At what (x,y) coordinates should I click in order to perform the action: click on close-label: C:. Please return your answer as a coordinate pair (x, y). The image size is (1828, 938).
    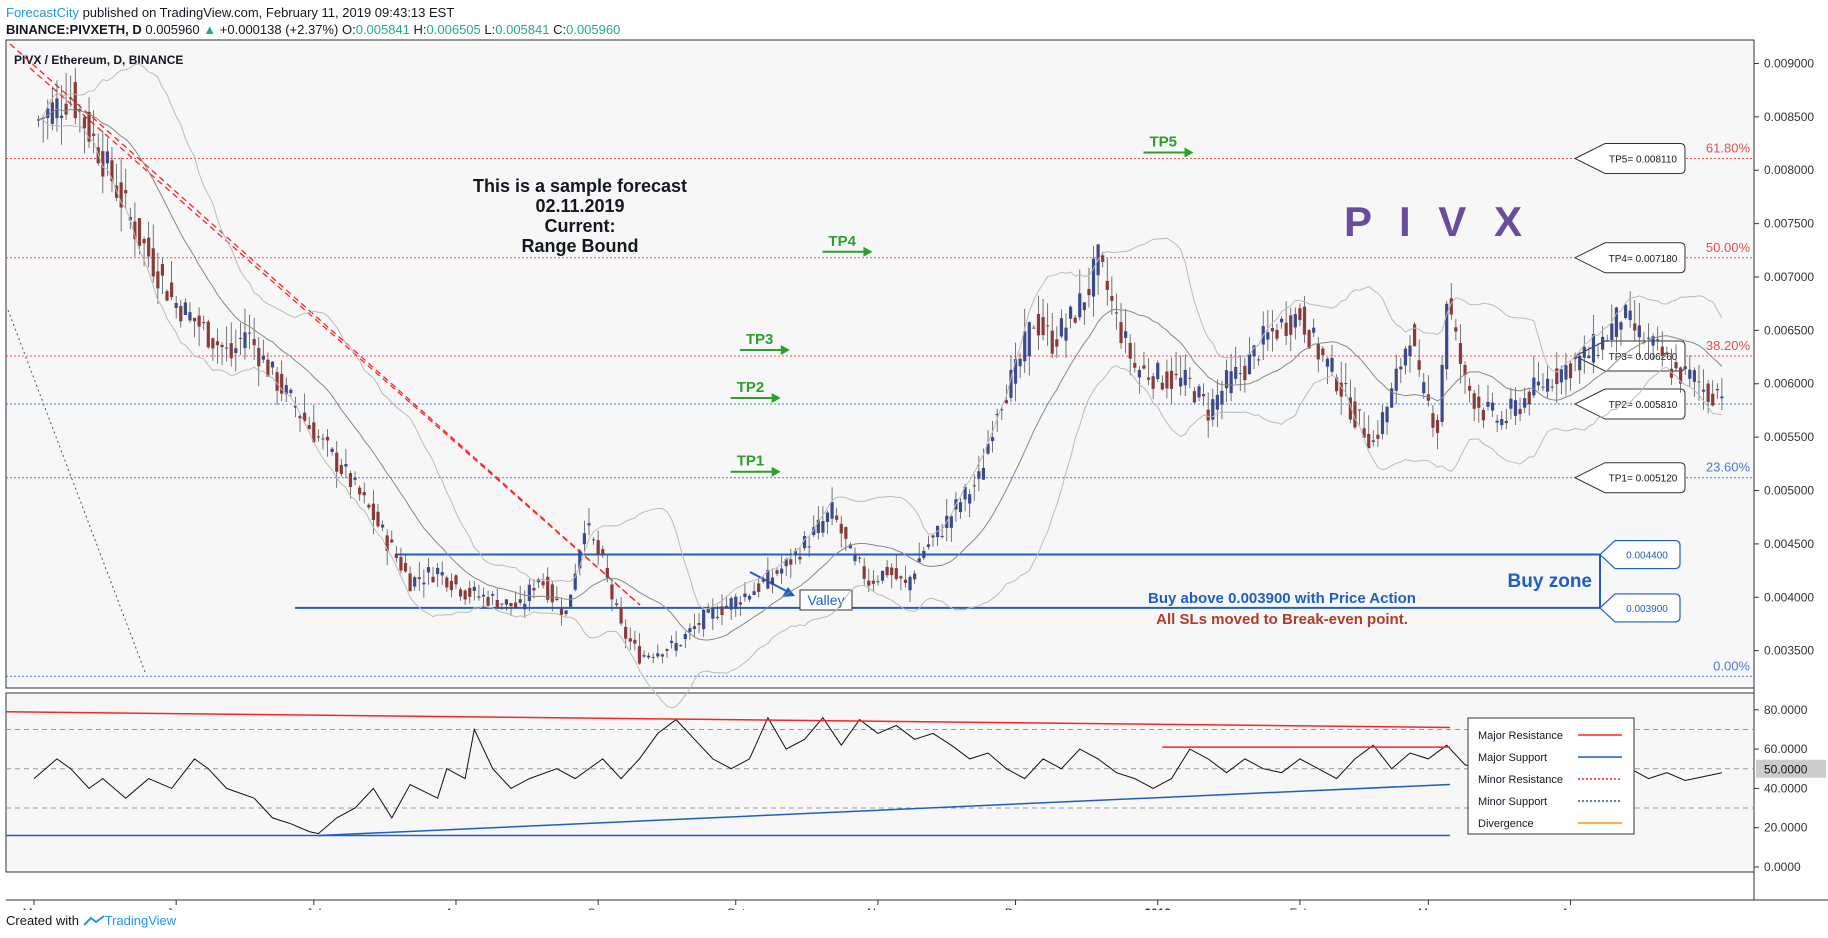
    Looking at the image, I should click on (560, 29).